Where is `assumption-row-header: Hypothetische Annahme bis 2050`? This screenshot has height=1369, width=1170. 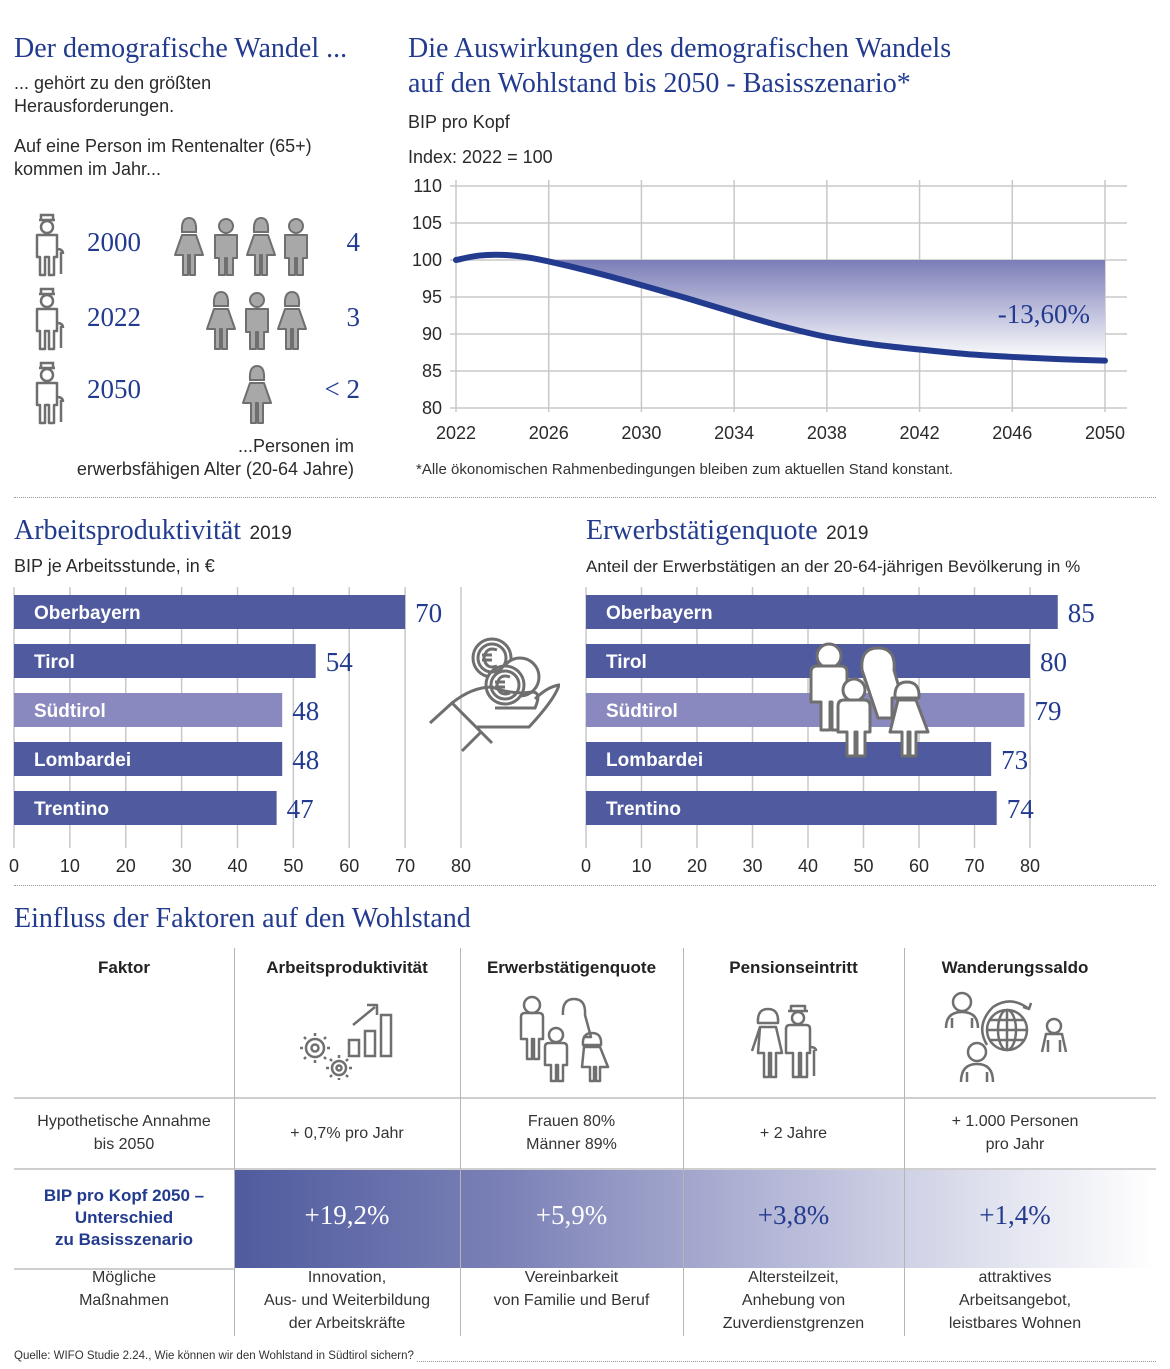
assumption-row-header: Hypothetische Annahme bis 2050 is located at coordinates (124, 1133).